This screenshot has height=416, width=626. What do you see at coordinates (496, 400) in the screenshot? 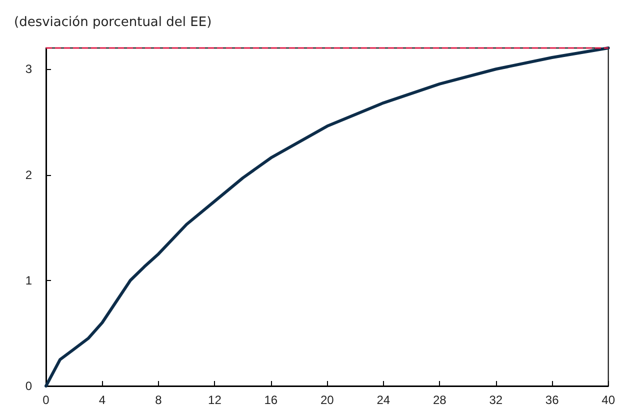
I see `x-tick-label: 32` at bounding box center [496, 400].